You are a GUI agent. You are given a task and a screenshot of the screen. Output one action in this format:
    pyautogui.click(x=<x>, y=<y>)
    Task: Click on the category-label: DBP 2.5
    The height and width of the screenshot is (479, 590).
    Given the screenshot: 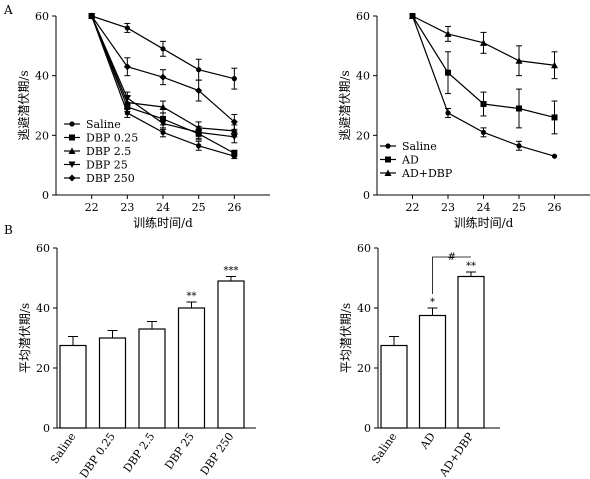 What is the action you would take?
    pyautogui.click(x=139, y=452)
    